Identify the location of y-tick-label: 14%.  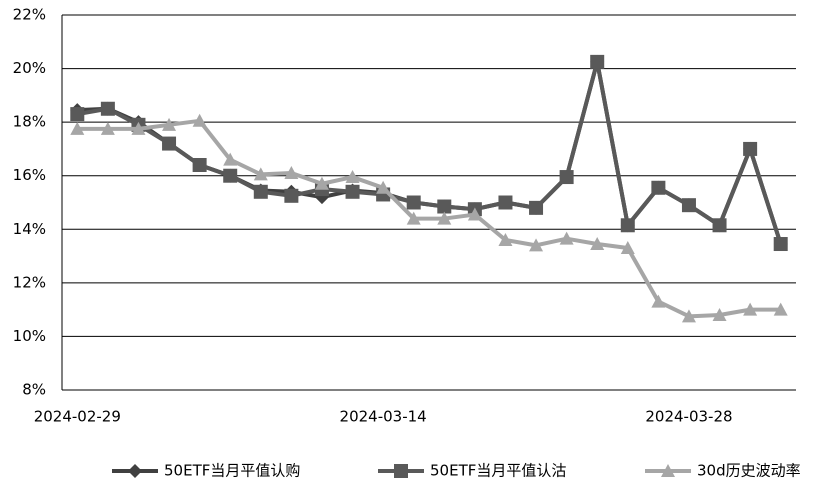
(29, 229).